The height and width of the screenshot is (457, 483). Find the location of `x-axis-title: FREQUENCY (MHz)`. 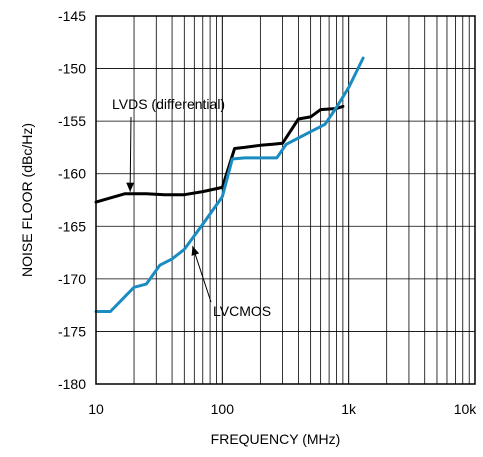

x-axis-title: FREQUENCY (MHz) is located at coordinates (276, 439).